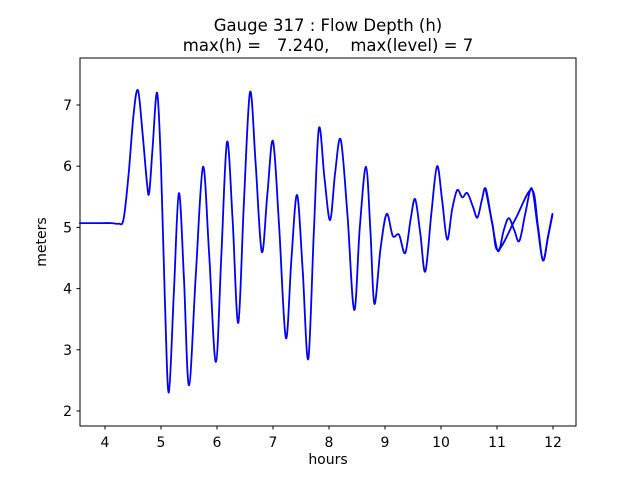  I want to click on y-tick-label: 3, so click(67, 351).